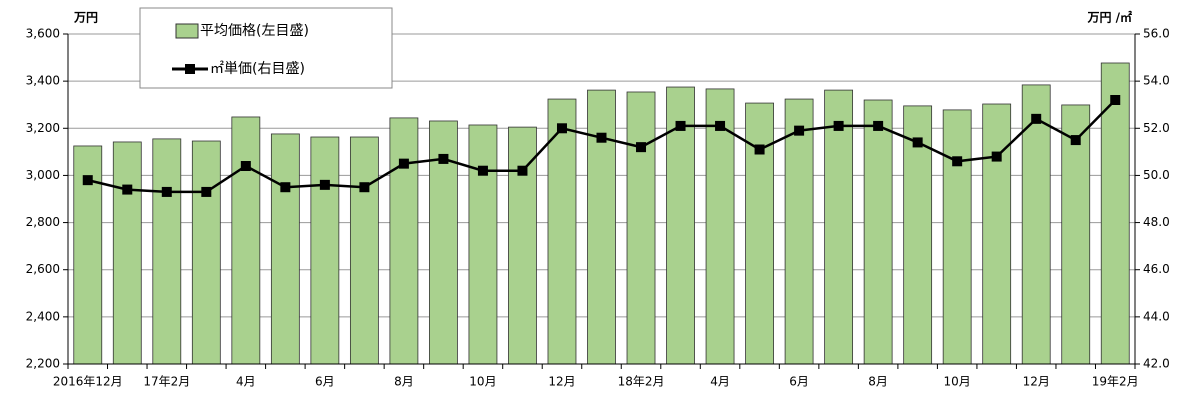 The image size is (1192, 406). What do you see at coordinates (1115, 382) in the screenshot?
I see `x-tick-label: 19年2月` at bounding box center [1115, 382].